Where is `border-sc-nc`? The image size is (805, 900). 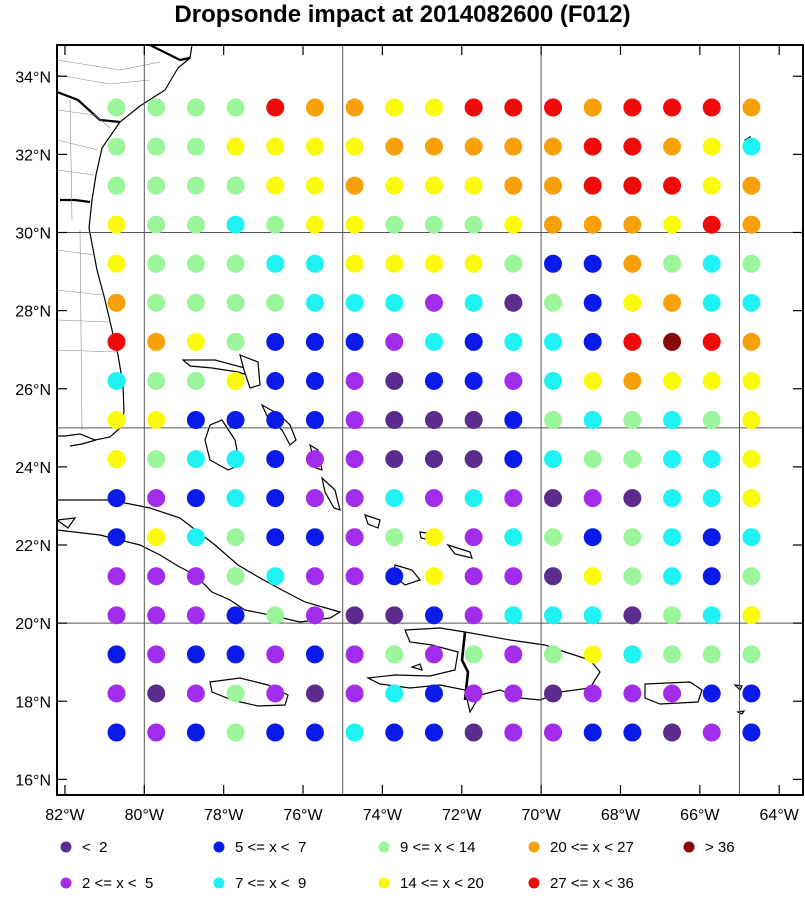 border-sc-nc is located at coordinates (89, 107).